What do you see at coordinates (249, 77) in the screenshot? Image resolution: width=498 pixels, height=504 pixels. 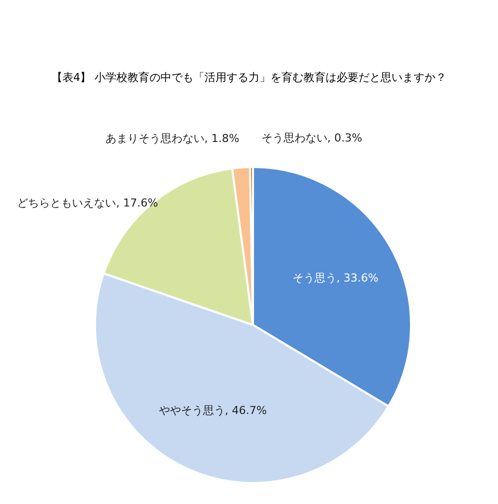 I see `chart-title: 【表4】 小学校教育の中でも「活用する力」を育む教育は必要だと思いますか？` at bounding box center [249, 77].